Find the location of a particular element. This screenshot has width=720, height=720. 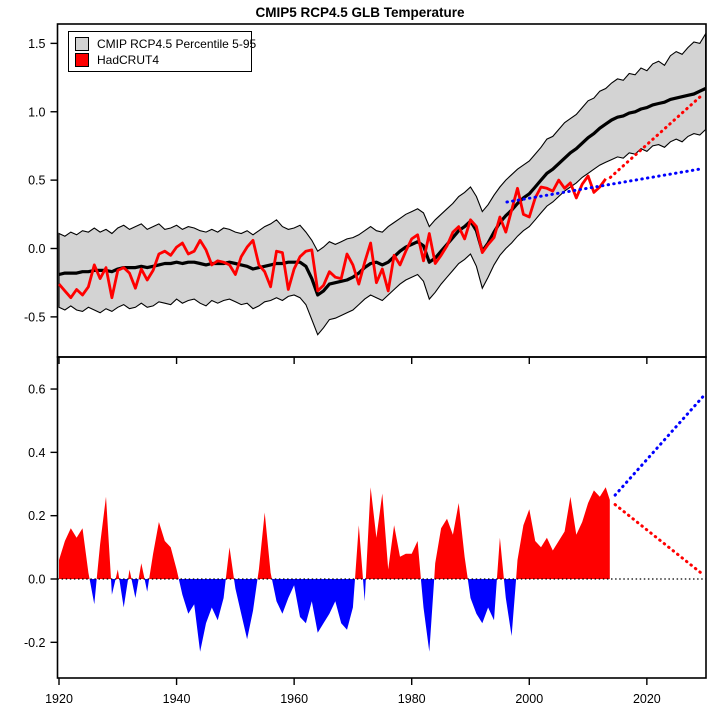

hadcrut4-line is located at coordinates (332, 237).